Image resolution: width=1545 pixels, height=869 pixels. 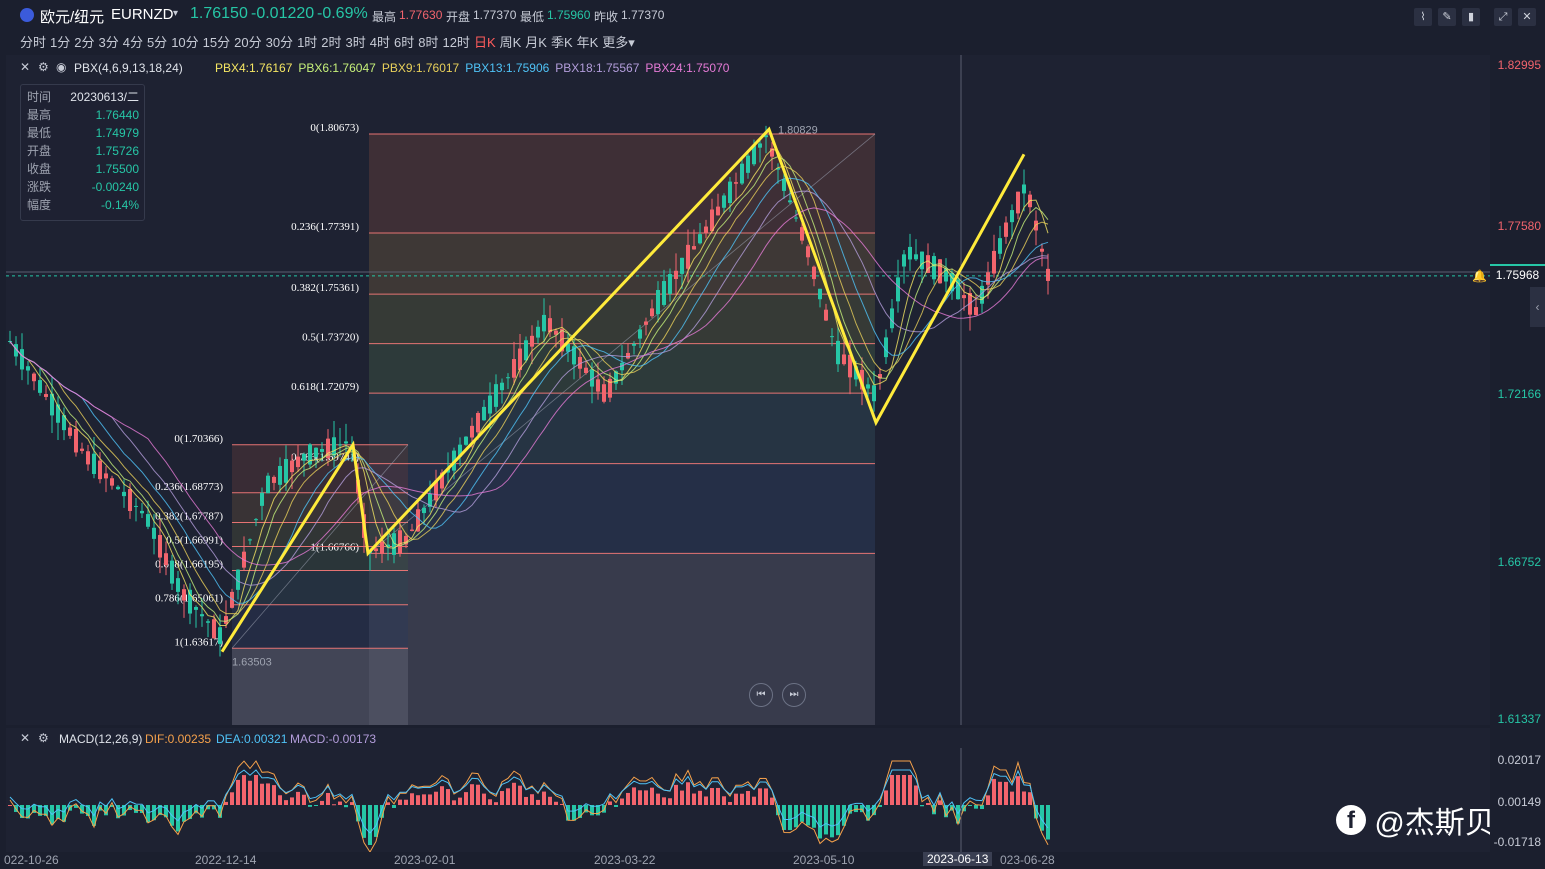 I want to click on period-tab: 日K, so click(x=484, y=42).